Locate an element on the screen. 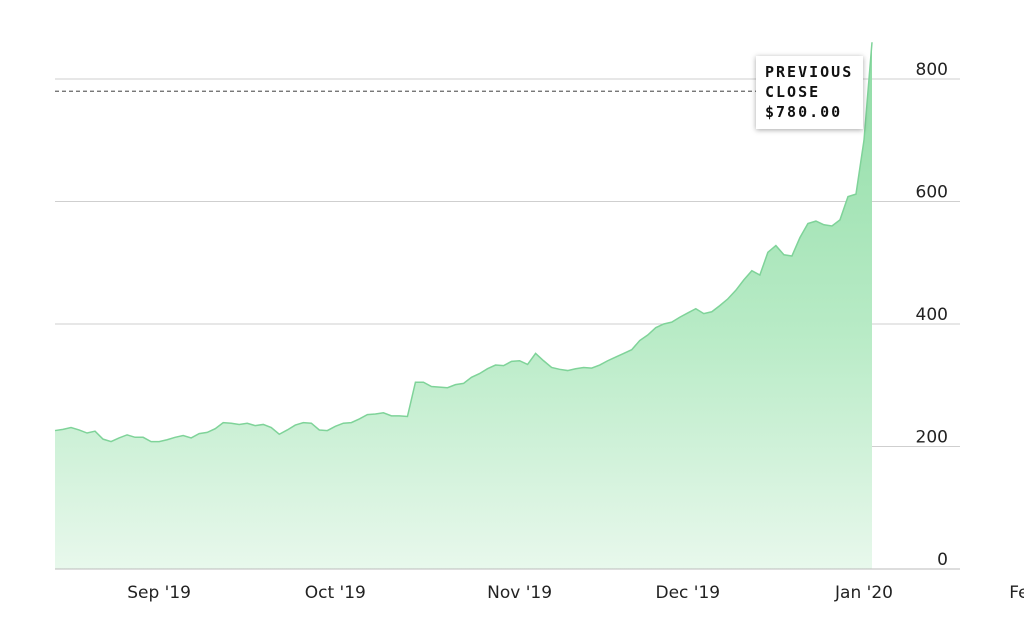  previous-close-callout: PREVIOUS CLOSE $780.00 is located at coordinates (810, 92).